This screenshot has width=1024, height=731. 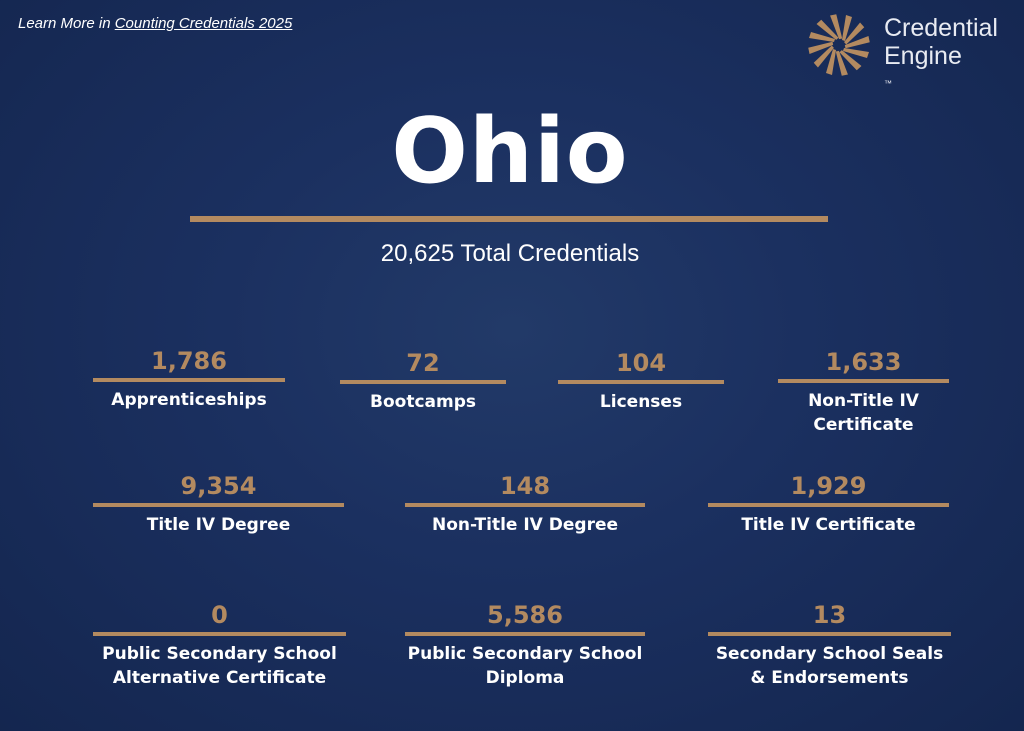 What do you see at coordinates (863, 413) in the screenshot?
I see `stat-label: Non-Title IV Certificate` at bounding box center [863, 413].